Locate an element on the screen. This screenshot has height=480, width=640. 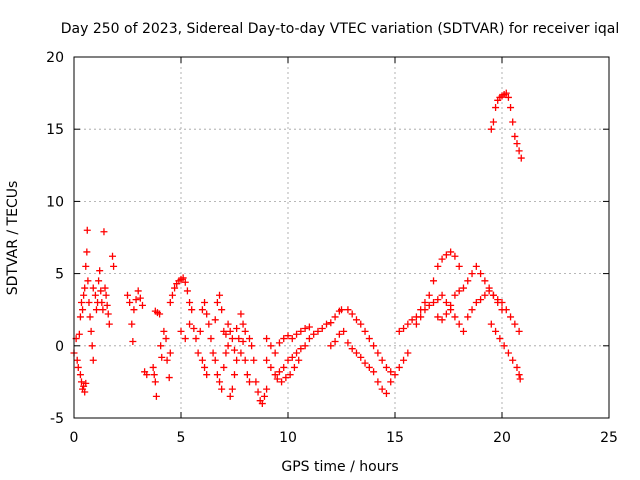
y-axis-label: SDTVAR / TECUs is located at coordinates (13, 238).